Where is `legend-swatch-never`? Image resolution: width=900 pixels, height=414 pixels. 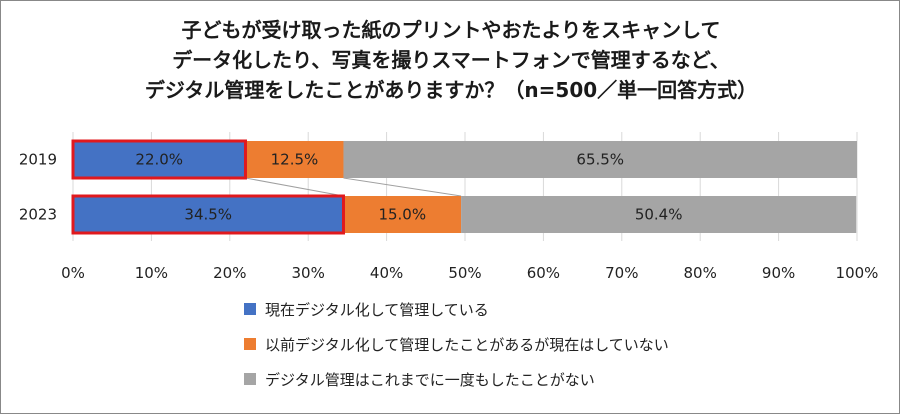
legend-swatch-never is located at coordinates (250, 379).